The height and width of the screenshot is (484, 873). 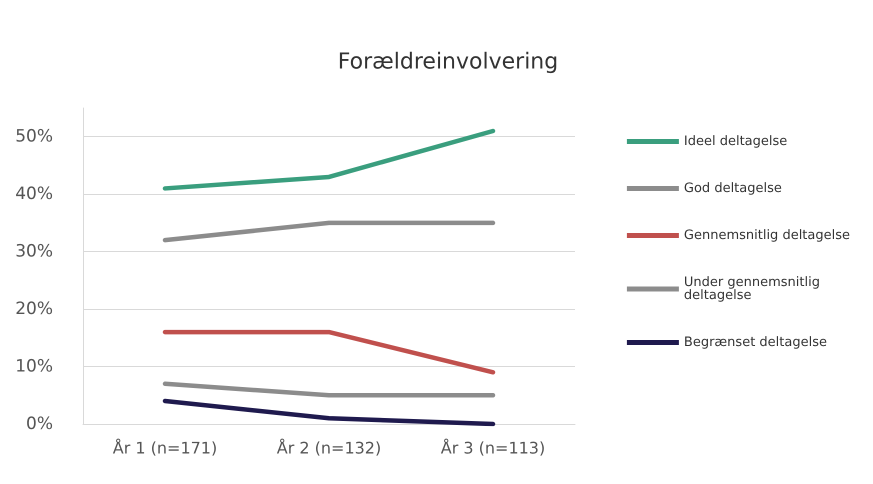 What do you see at coordinates (755, 342) in the screenshot?
I see `legend-label: Begrænset deltagelse` at bounding box center [755, 342].